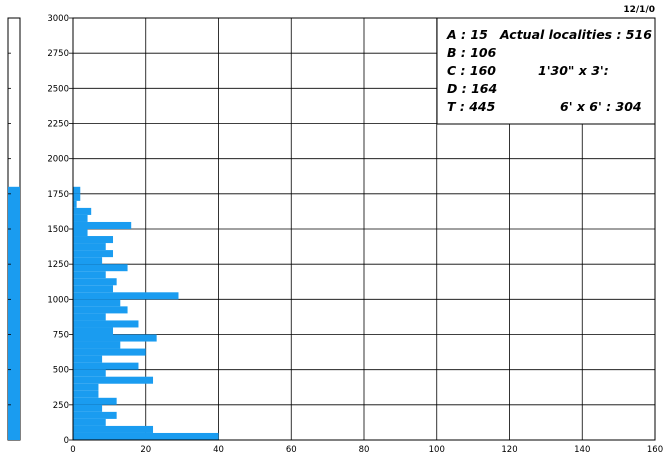  I want to click on bars, so click(146, 313).